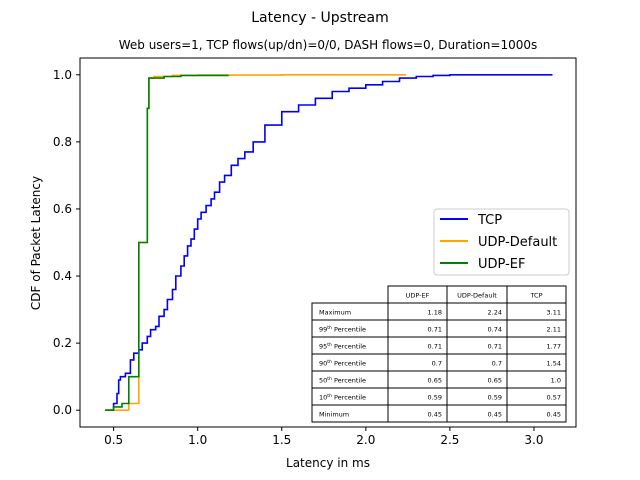  What do you see at coordinates (342, 397) in the screenshot?
I see `table-row-label: 10th Percentile` at bounding box center [342, 397].